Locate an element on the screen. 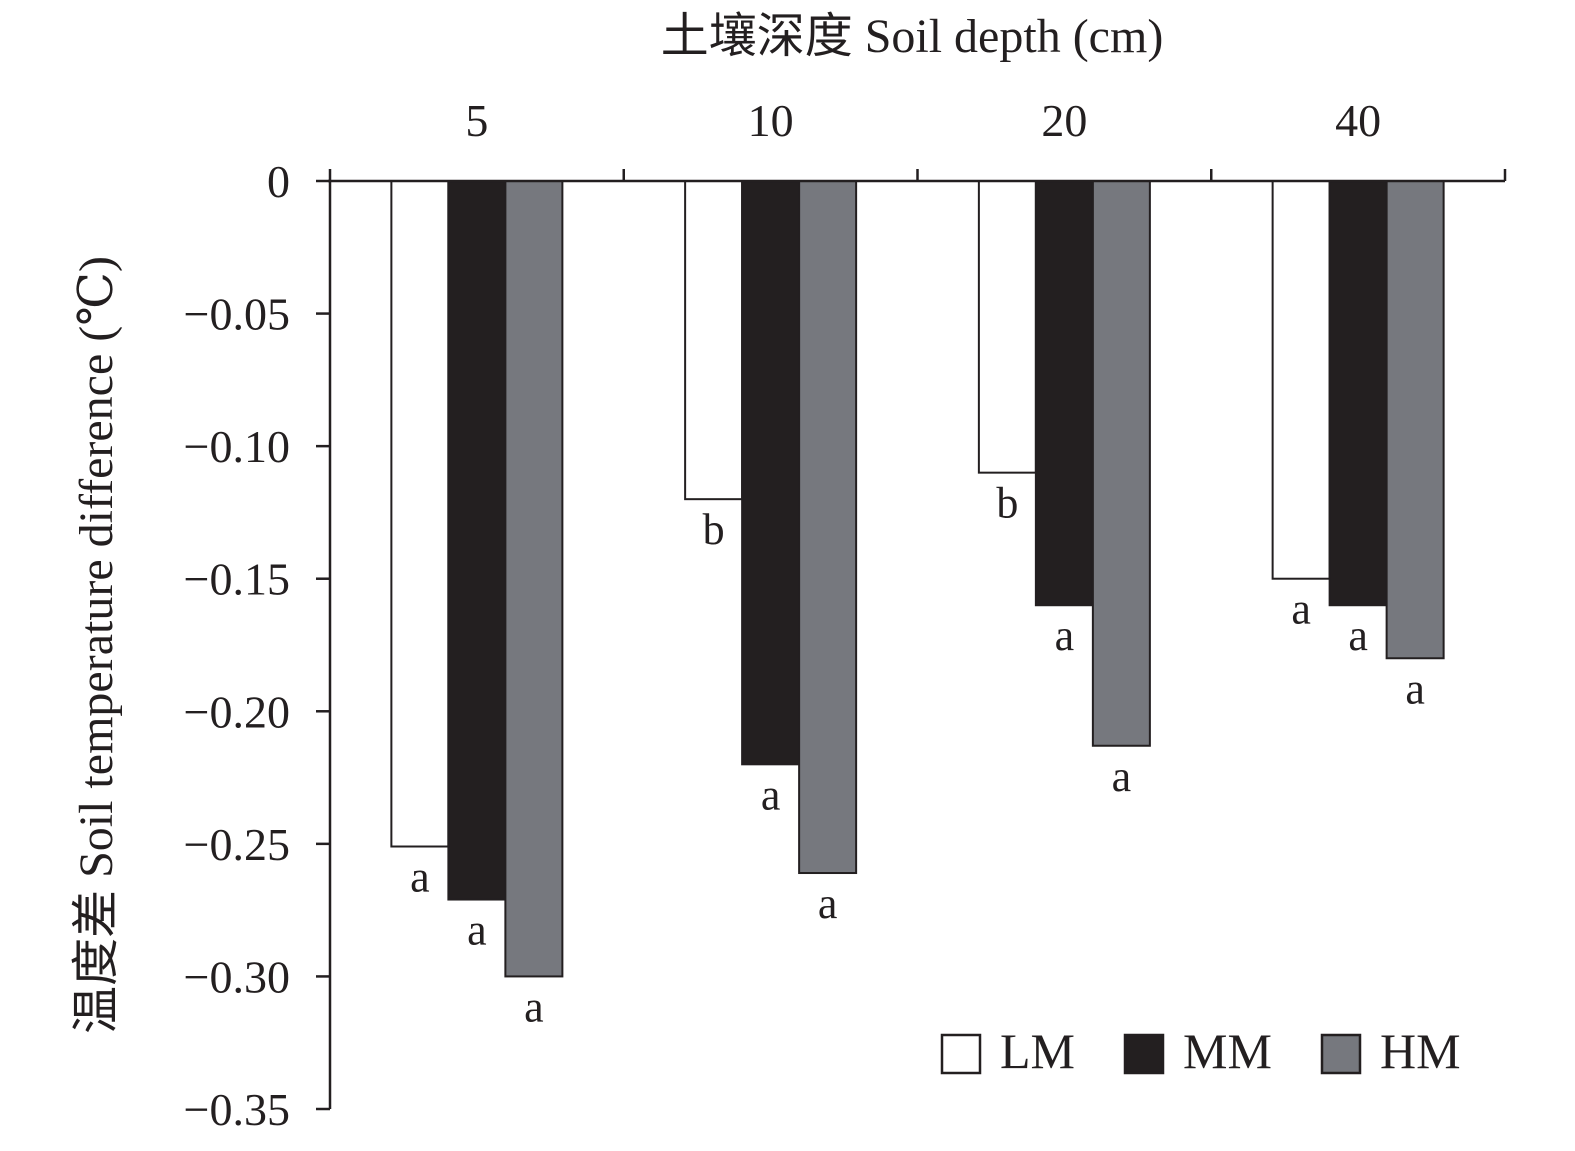  legend-label-hm: HM is located at coordinates (1420, 1051).